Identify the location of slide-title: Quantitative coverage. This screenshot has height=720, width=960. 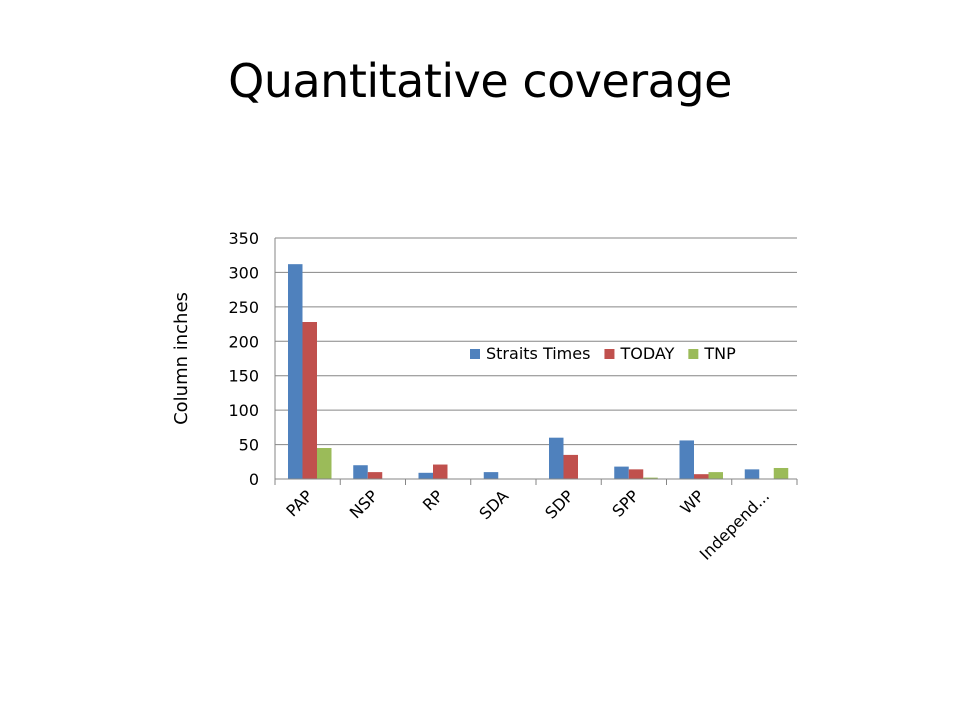
(480, 81).